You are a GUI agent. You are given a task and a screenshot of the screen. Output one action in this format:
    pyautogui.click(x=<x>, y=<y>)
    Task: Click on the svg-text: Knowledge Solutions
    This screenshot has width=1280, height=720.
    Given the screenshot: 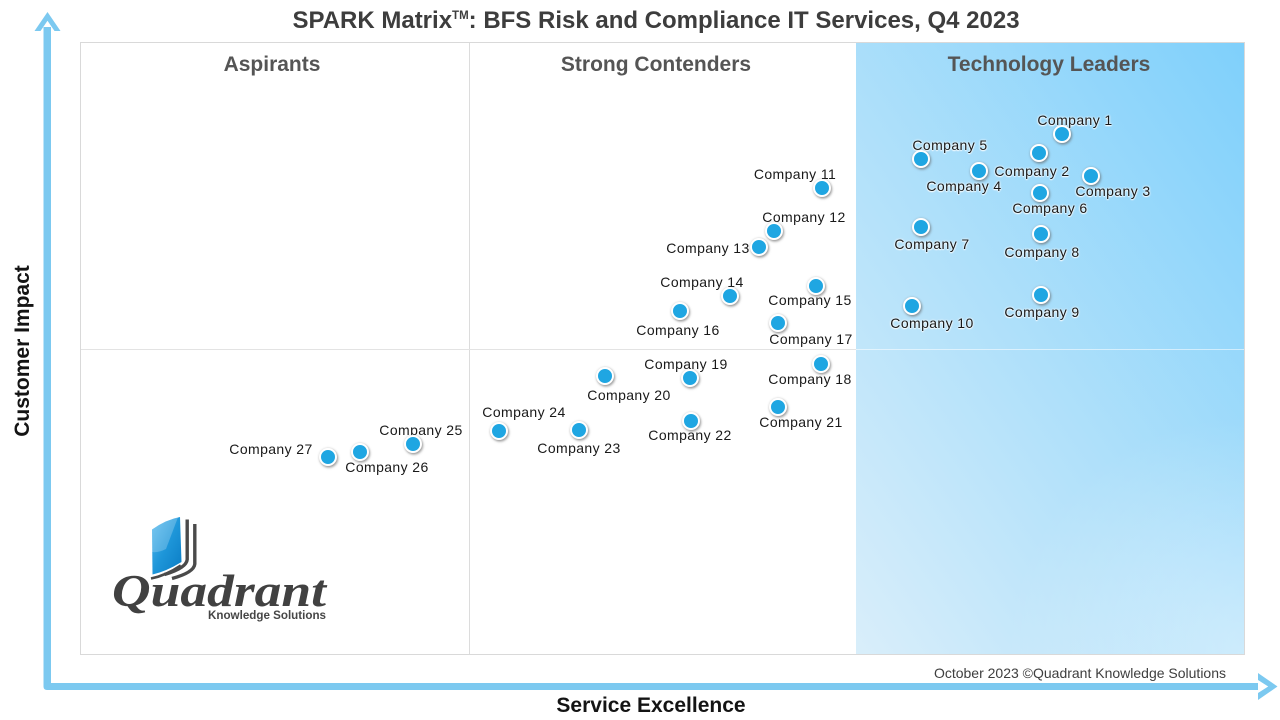 What is the action you would take?
    pyautogui.click(x=267, y=615)
    